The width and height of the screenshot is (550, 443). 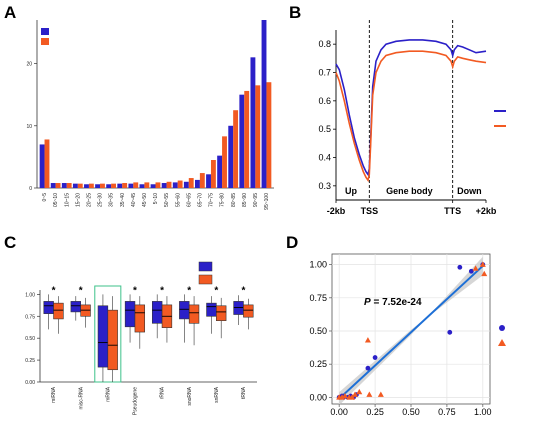 I want to click on x-tick-label: +2kb, so click(x=486, y=211).